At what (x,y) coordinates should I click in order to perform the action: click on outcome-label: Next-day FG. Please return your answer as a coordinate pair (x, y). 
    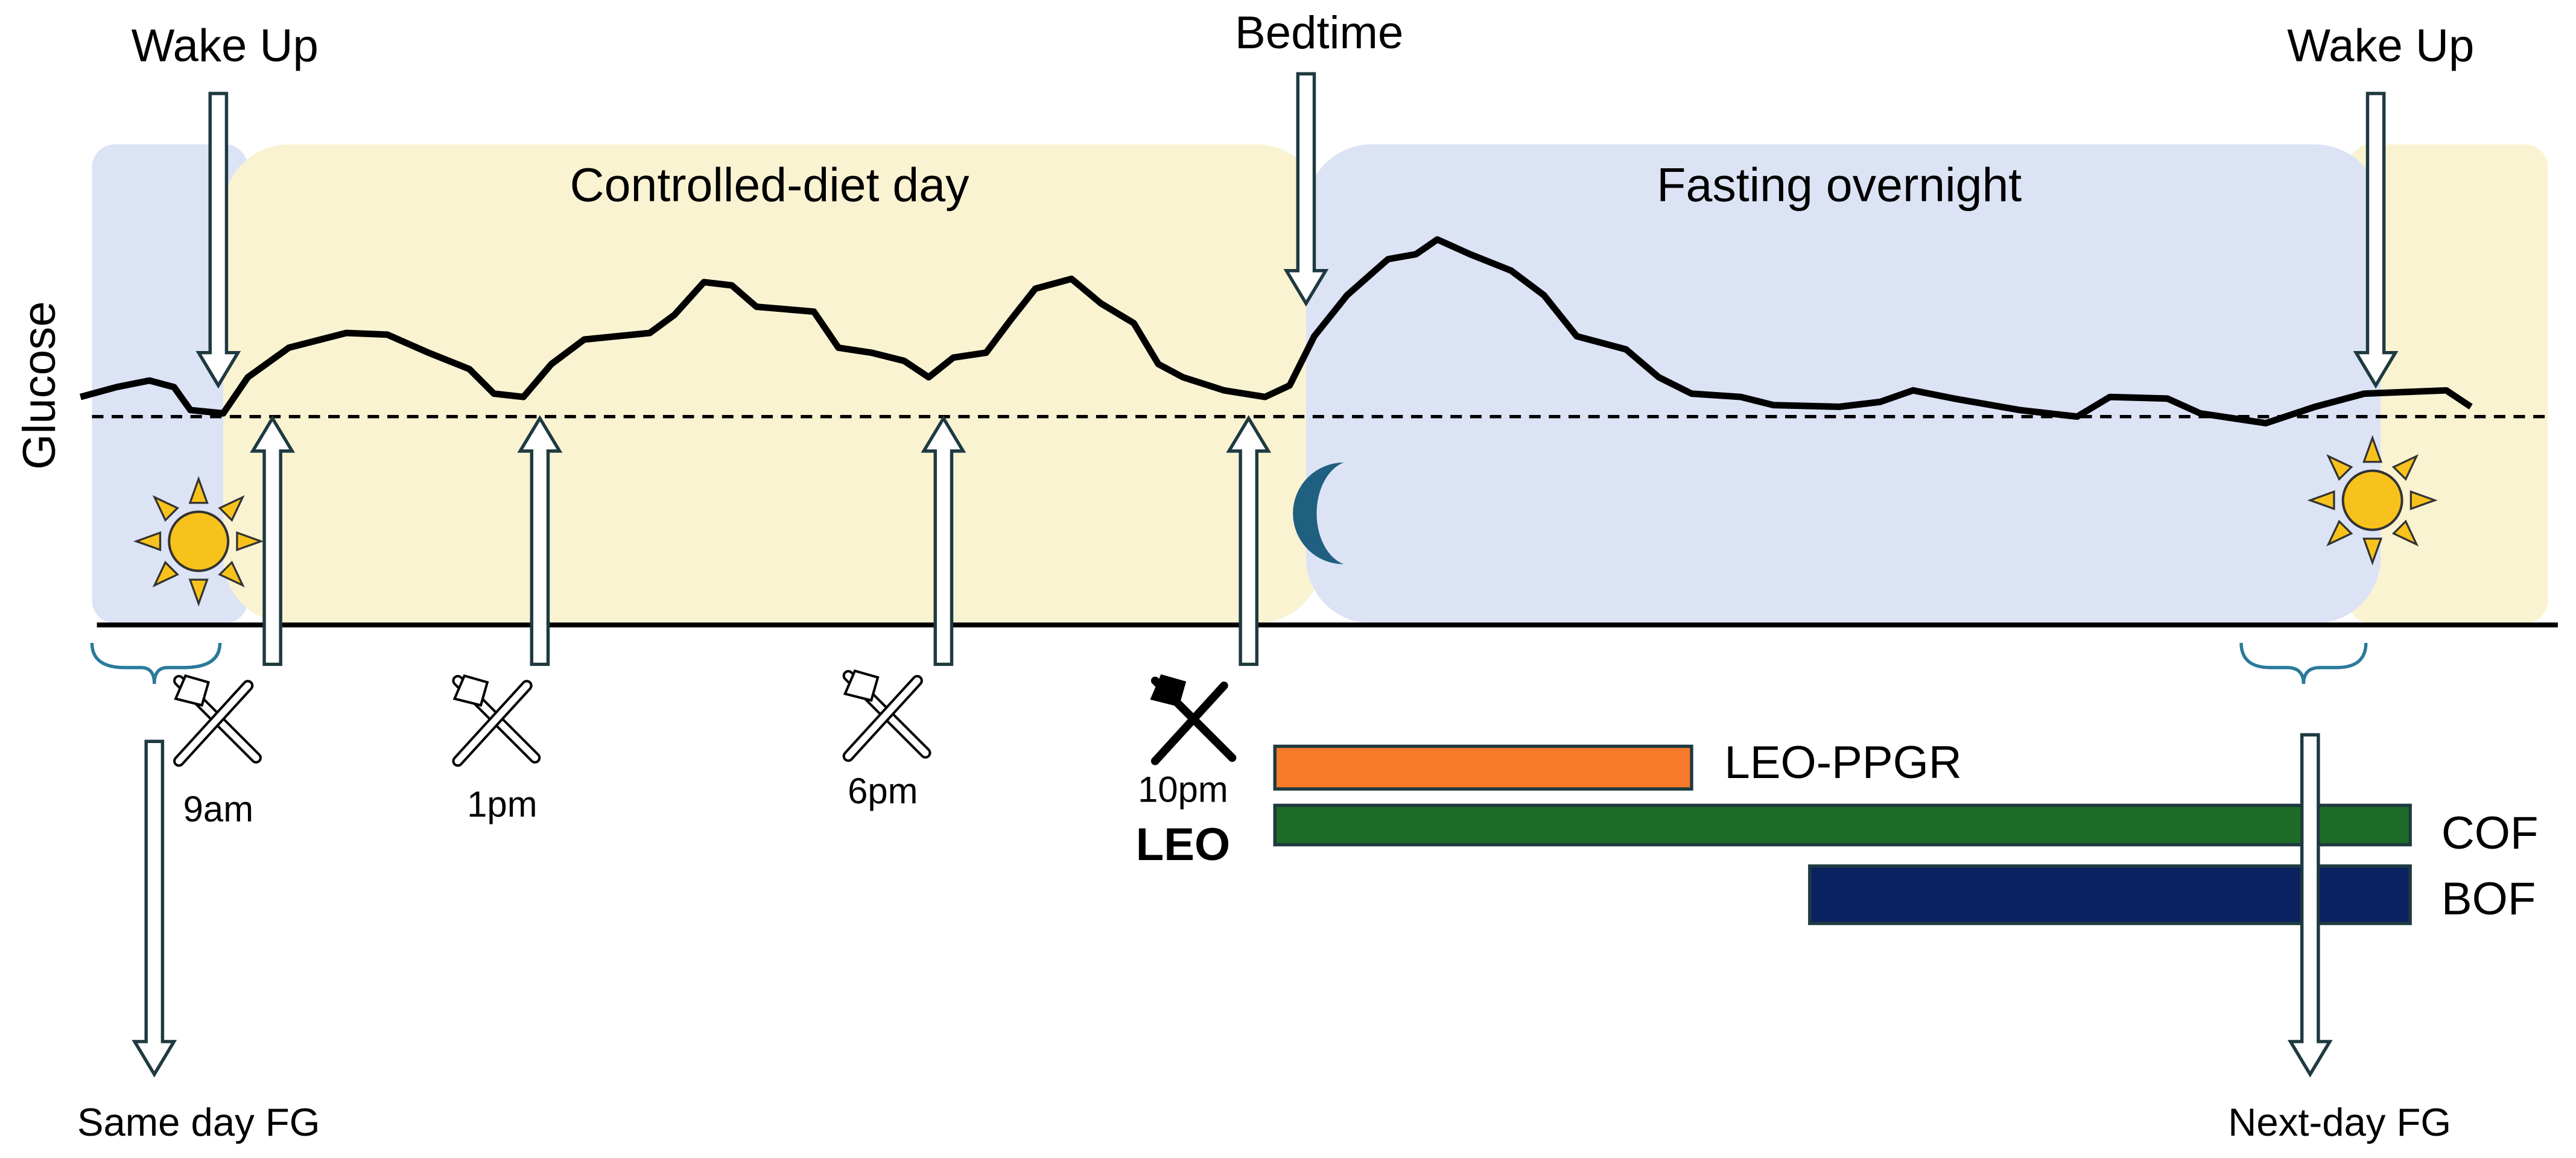
    Looking at the image, I should click on (2339, 1122).